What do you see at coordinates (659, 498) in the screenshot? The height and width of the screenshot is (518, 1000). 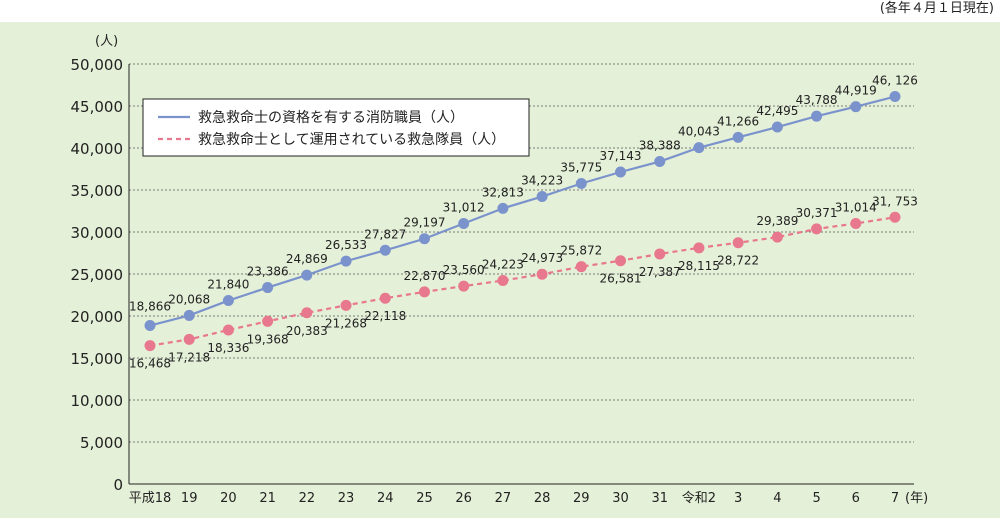 I see `x-tick-label: 31` at bounding box center [659, 498].